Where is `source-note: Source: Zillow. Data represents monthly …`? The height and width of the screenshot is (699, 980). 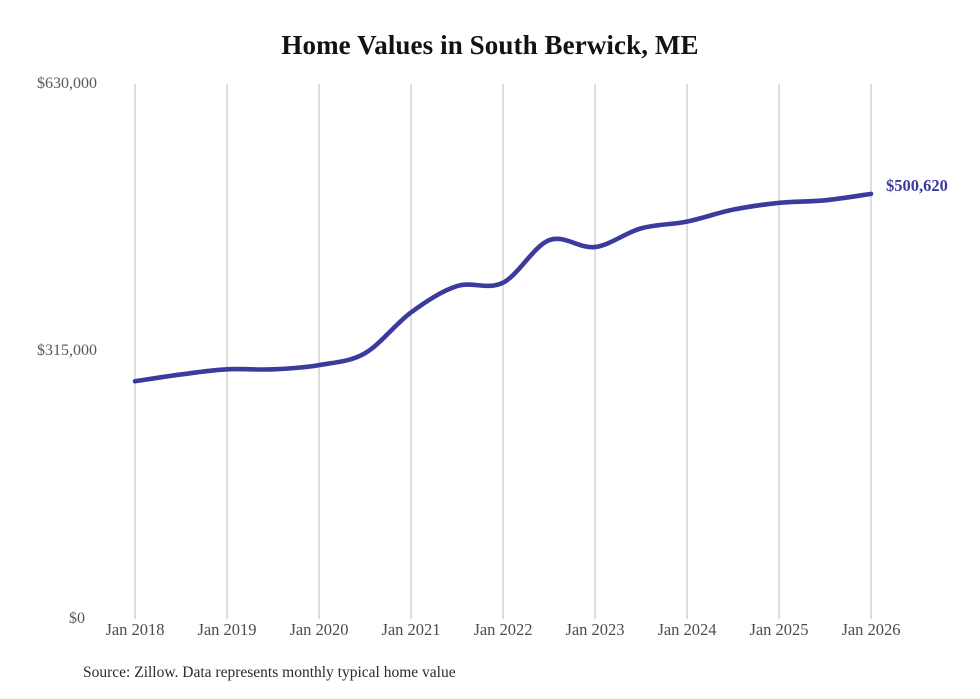 source-note: Source: Zillow. Data represents monthly … is located at coordinates (269, 672).